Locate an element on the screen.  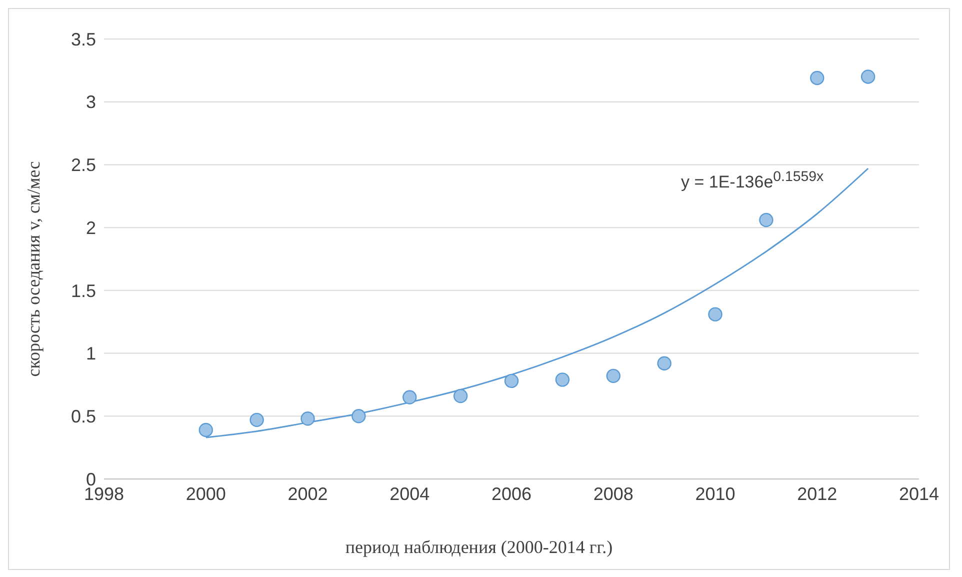
y-tick-label: 2 is located at coordinates (91, 228).